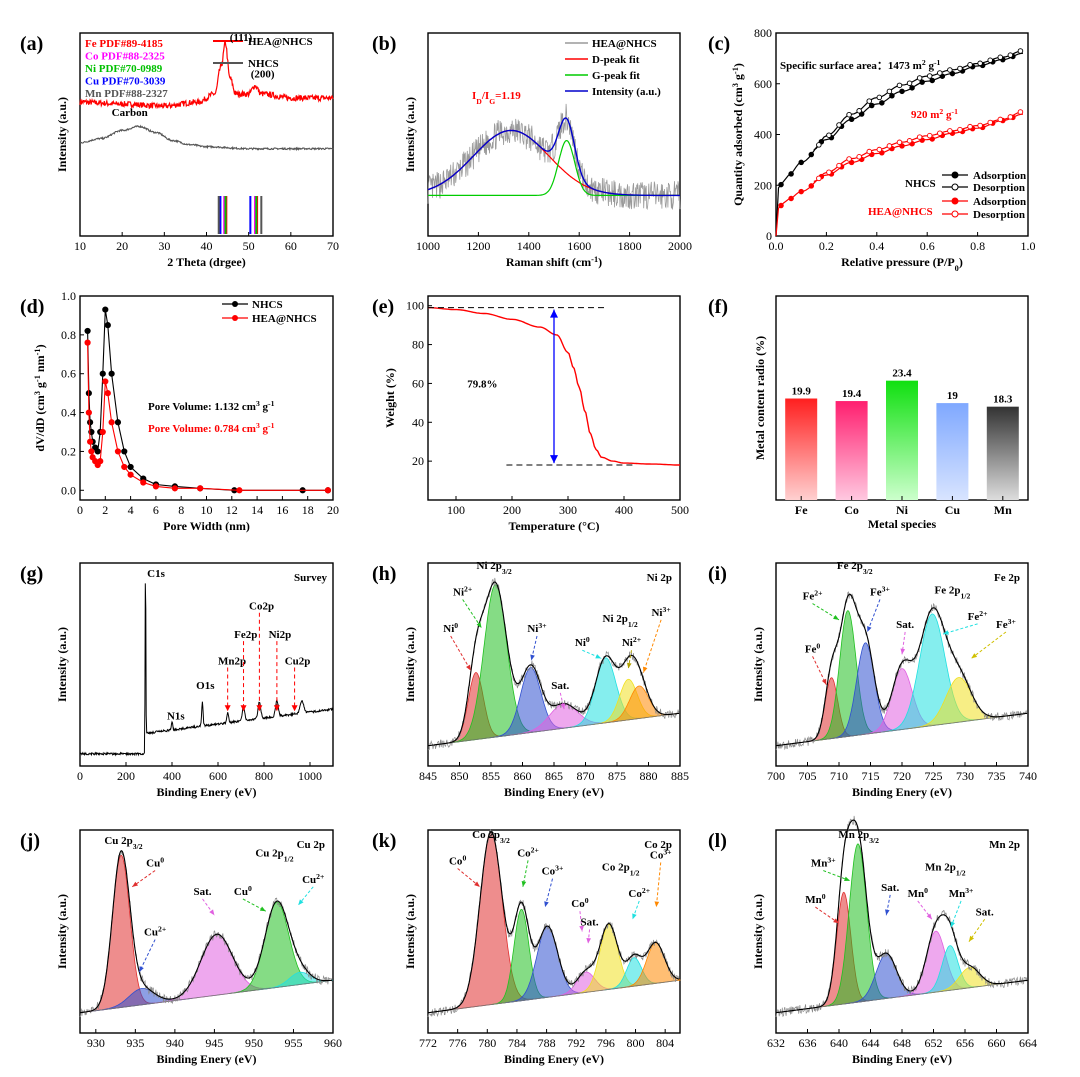 This screenshot has width=1080, height=1077. I want to click on peak-label: Ni2+, so click(631, 642).